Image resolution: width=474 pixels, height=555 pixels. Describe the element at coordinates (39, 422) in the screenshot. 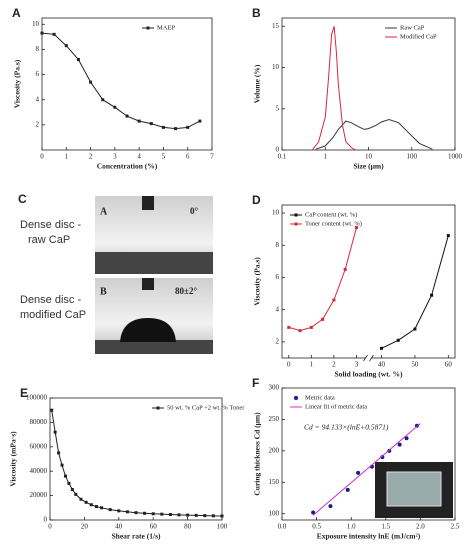

I see `y-tick-label: 80000` at that location.